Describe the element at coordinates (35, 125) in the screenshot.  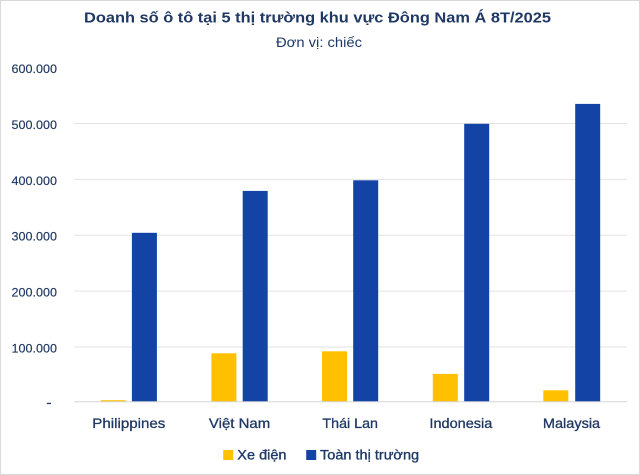
I see `svg-text: 500.000` at that location.